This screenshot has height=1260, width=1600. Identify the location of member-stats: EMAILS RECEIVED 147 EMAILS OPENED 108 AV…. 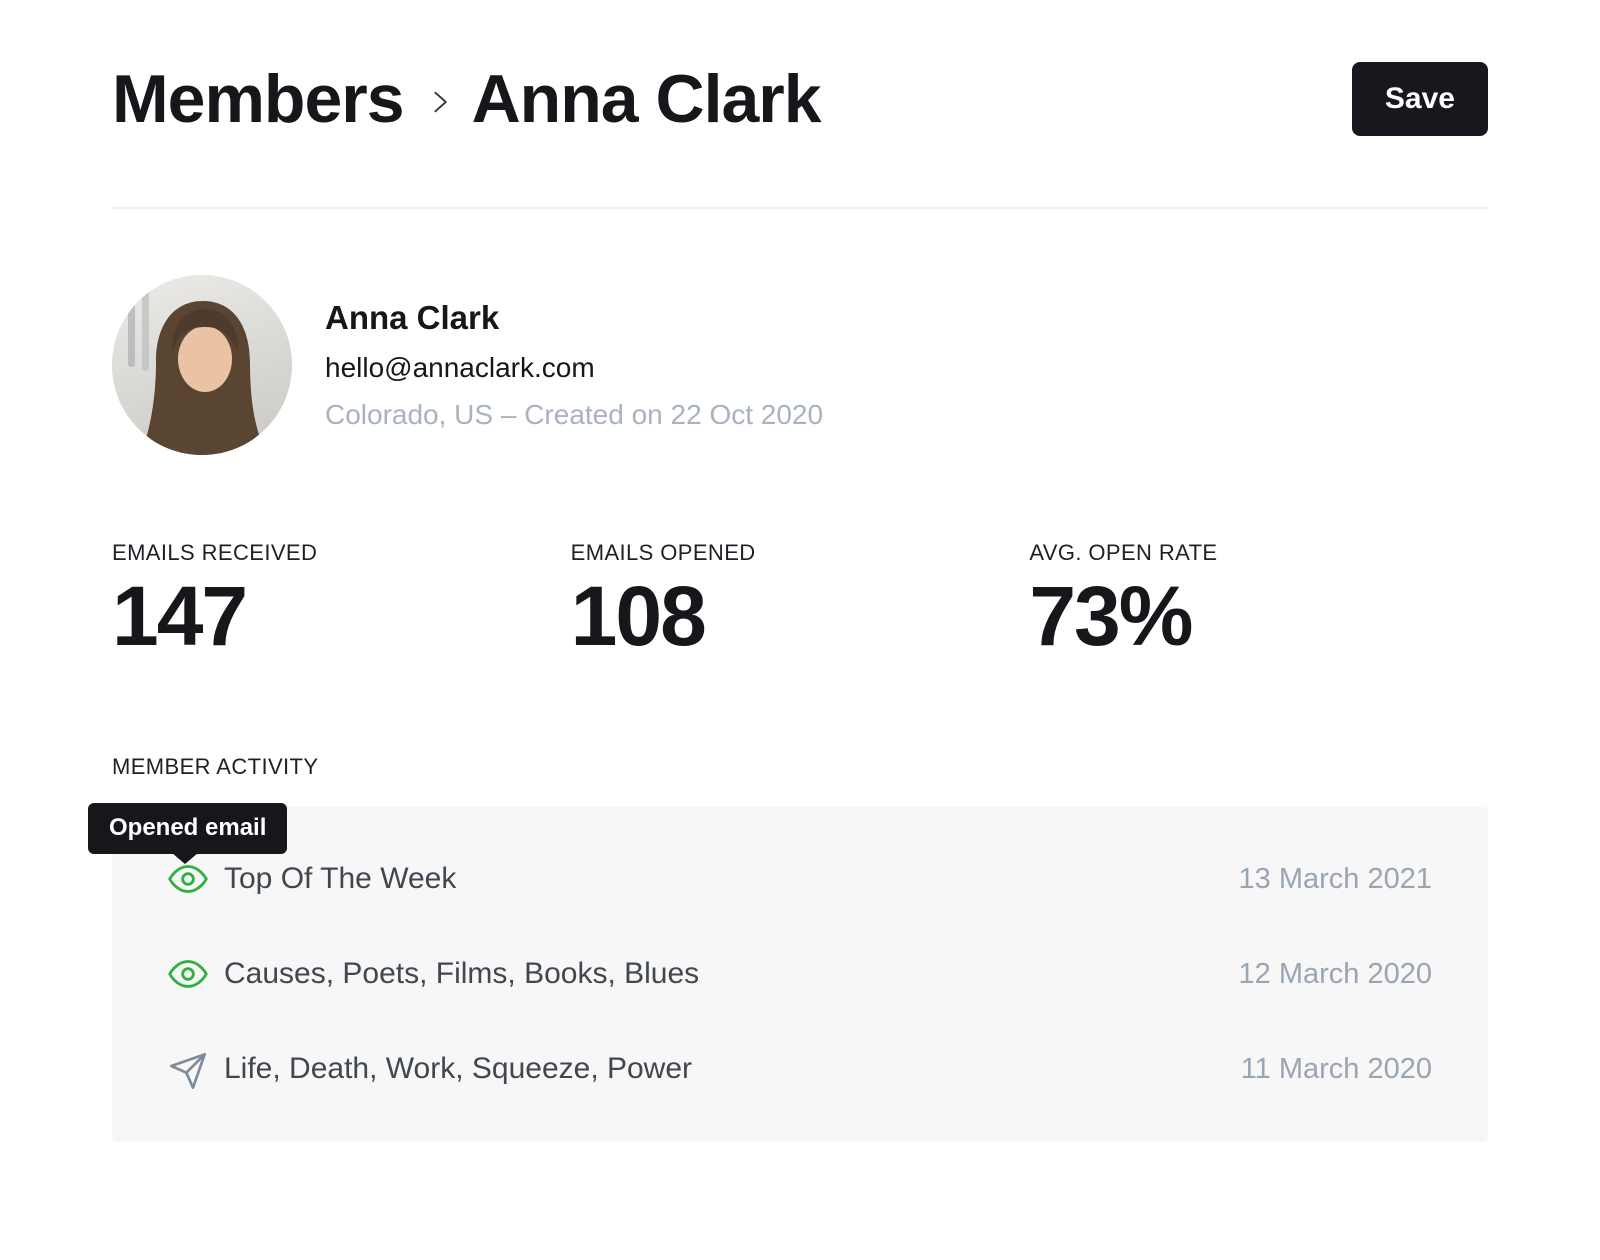
(800, 599).